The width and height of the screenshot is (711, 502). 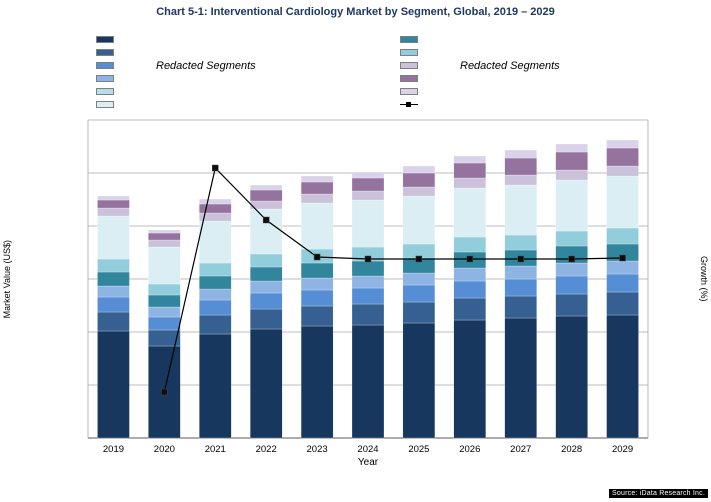 I want to click on legend-right-swatches, so click(x=409, y=72).